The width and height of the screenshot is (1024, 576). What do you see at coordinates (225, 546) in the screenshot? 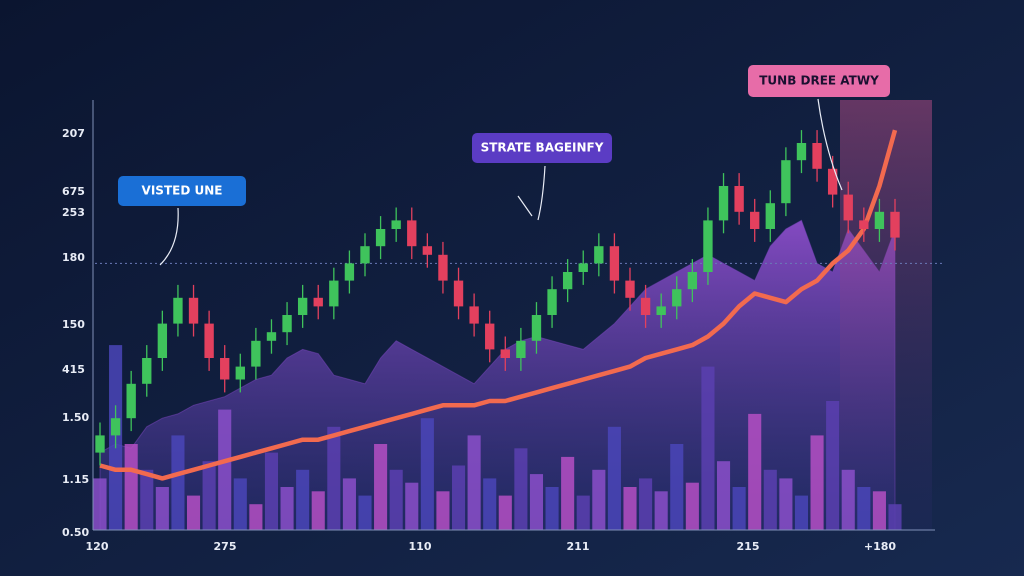
I see `x-axis-label: 275` at bounding box center [225, 546].